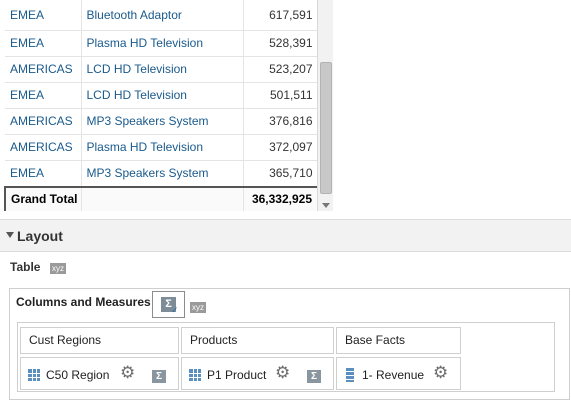 The width and height of the screenshot is (571, 407). I want to click on scrollbar-thumb, so click(326, 128).